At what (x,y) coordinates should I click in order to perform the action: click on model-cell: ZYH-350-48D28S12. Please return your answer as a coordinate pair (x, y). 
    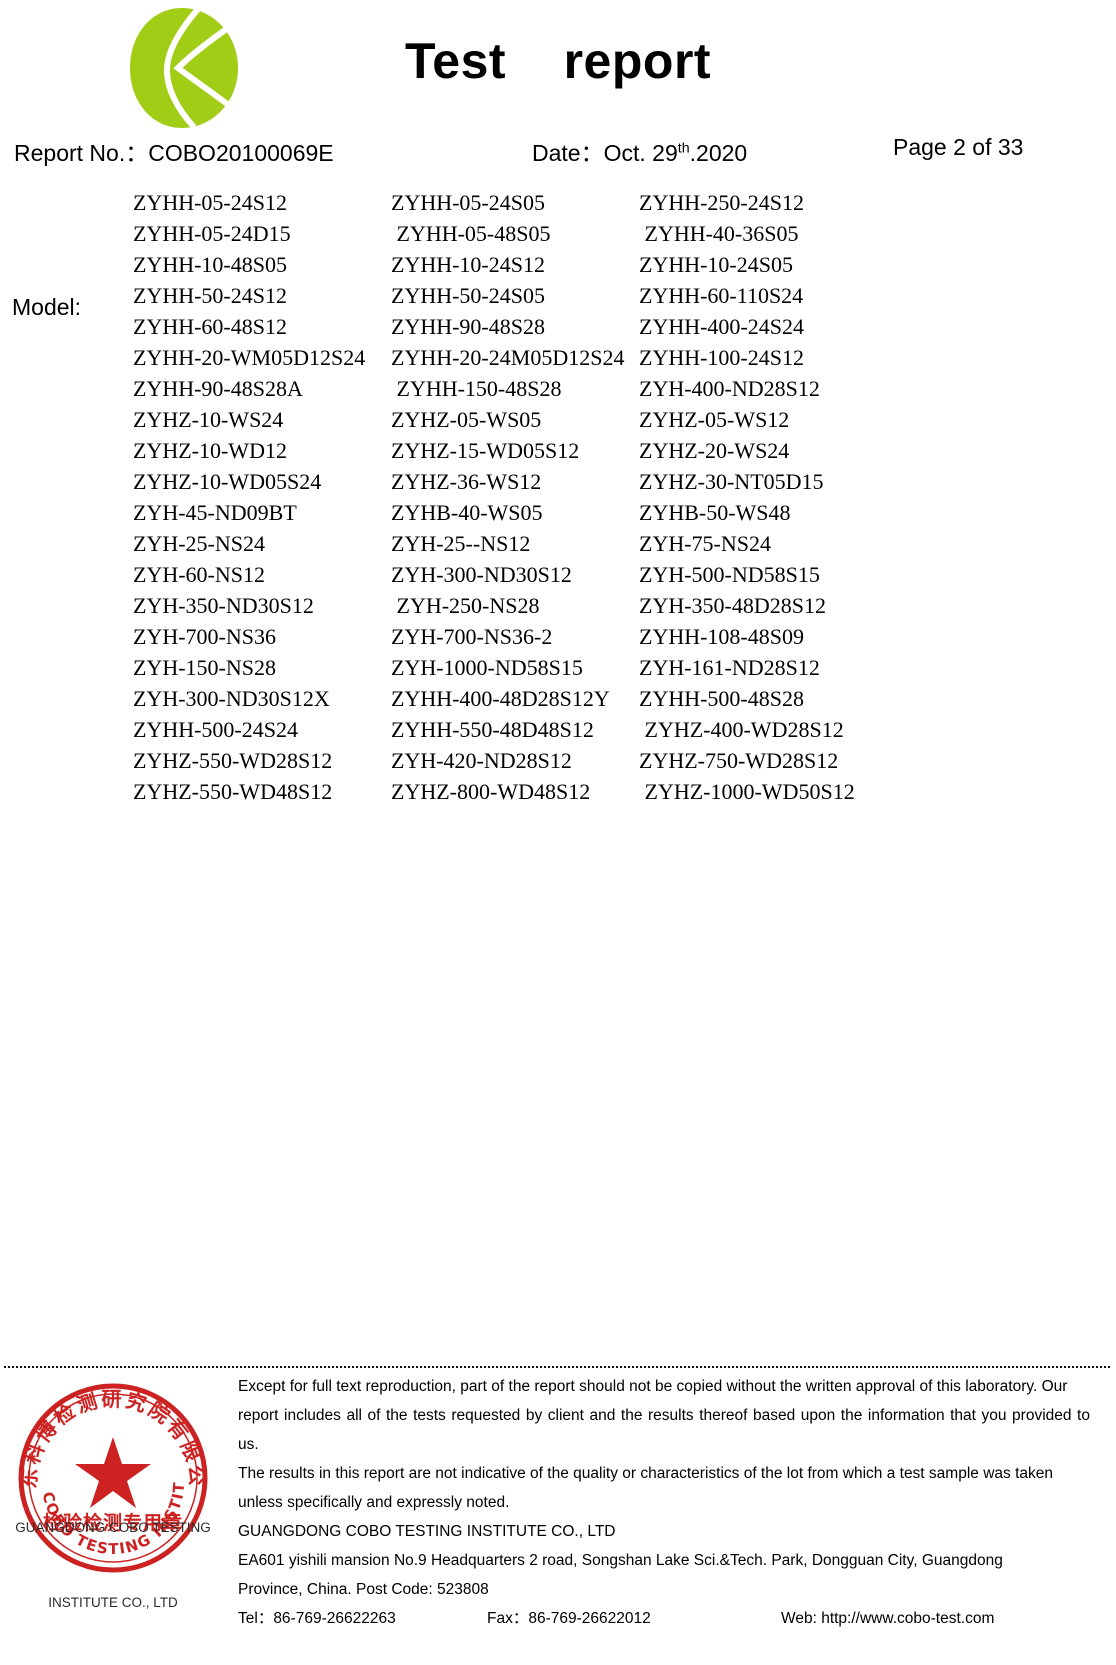
    Looking at the image, I should click on (732, 605).